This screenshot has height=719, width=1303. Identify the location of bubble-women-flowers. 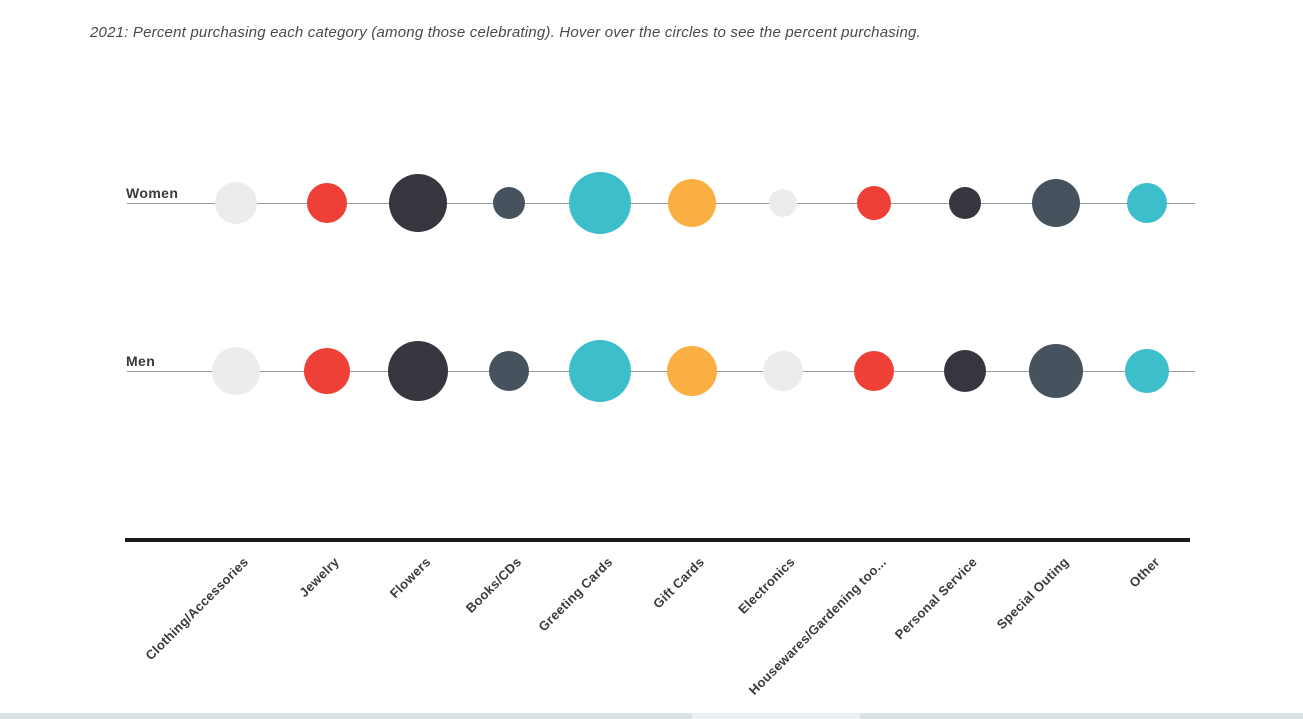
(418, 203).